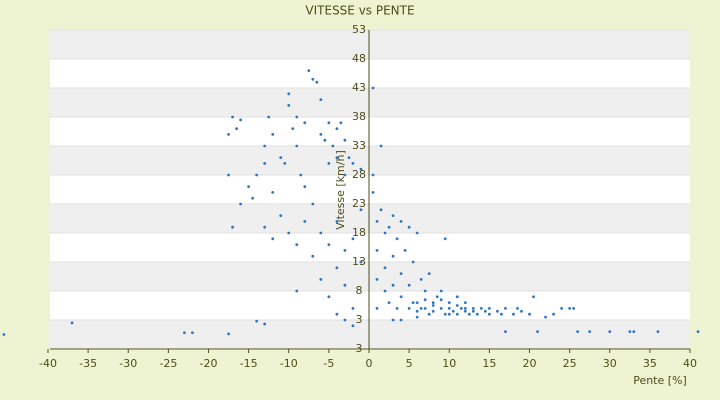  What do you see at coordinates (359, 29) in the screenshot?
I see `y-tick-label: 53` at bounding box center [359, 29].